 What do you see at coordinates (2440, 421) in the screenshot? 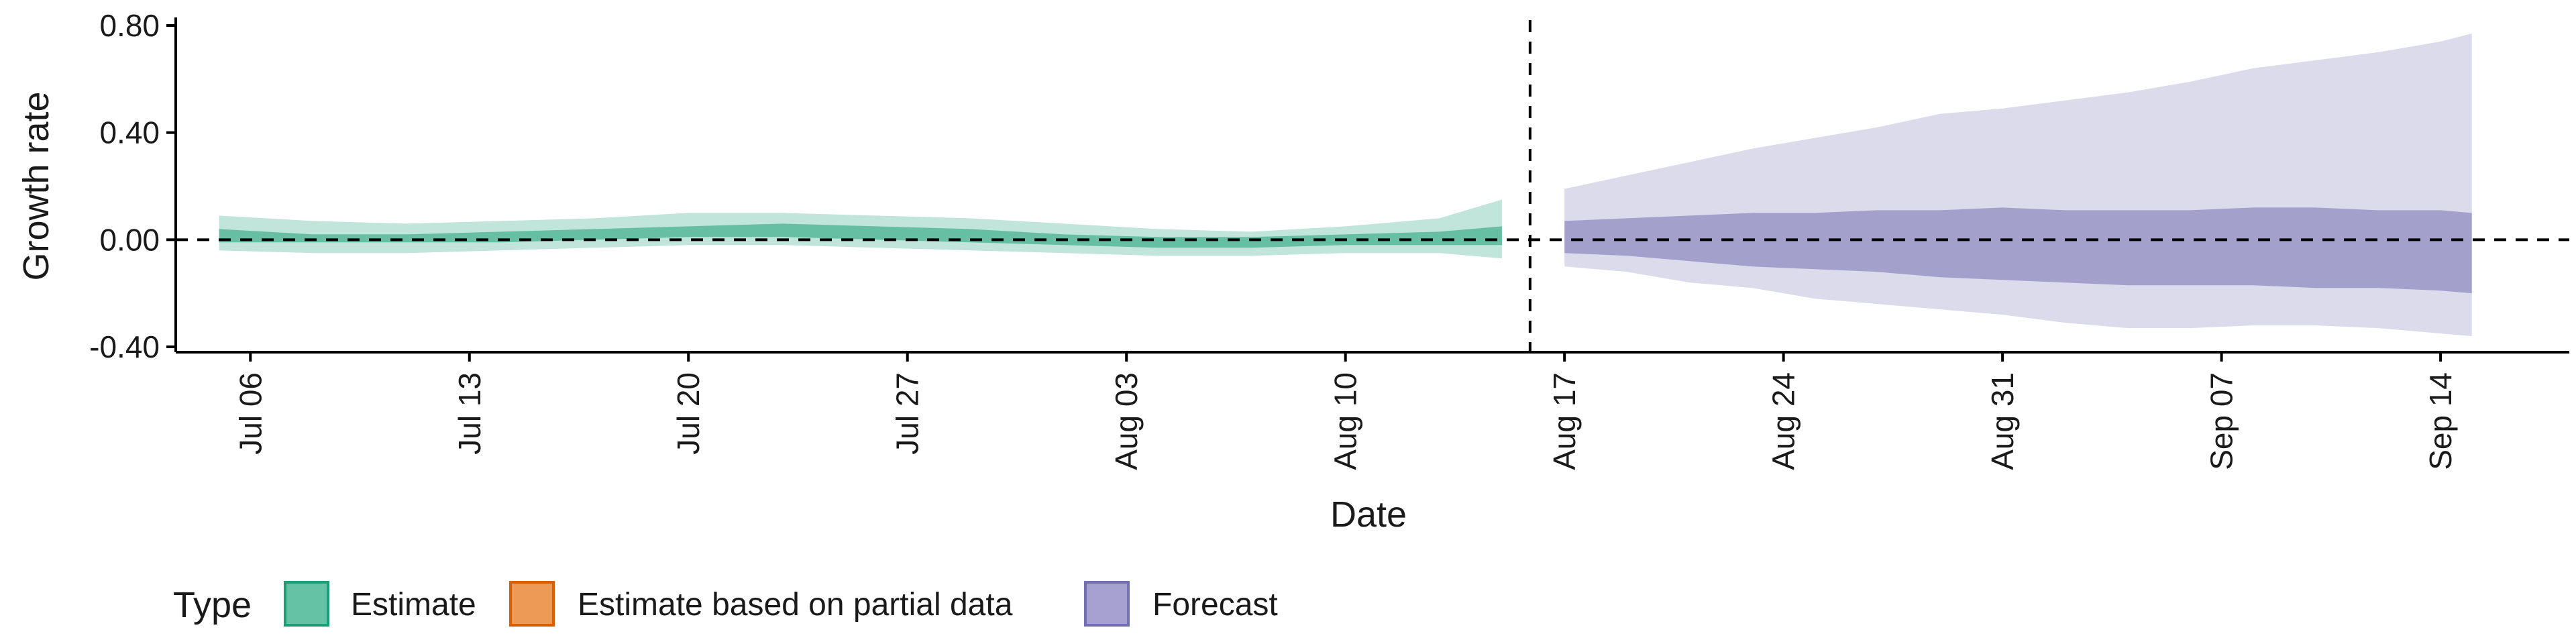
I see `x-tick-label: Sep 14` at bounding box center [2440, 421].